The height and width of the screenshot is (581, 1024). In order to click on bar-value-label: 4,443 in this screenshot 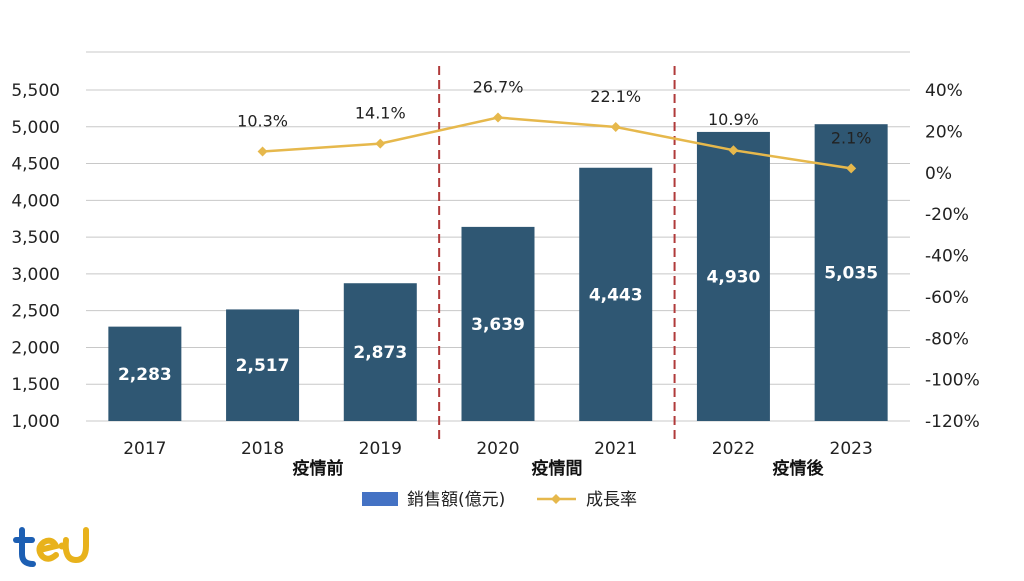, I will do `click(616, 295)`.